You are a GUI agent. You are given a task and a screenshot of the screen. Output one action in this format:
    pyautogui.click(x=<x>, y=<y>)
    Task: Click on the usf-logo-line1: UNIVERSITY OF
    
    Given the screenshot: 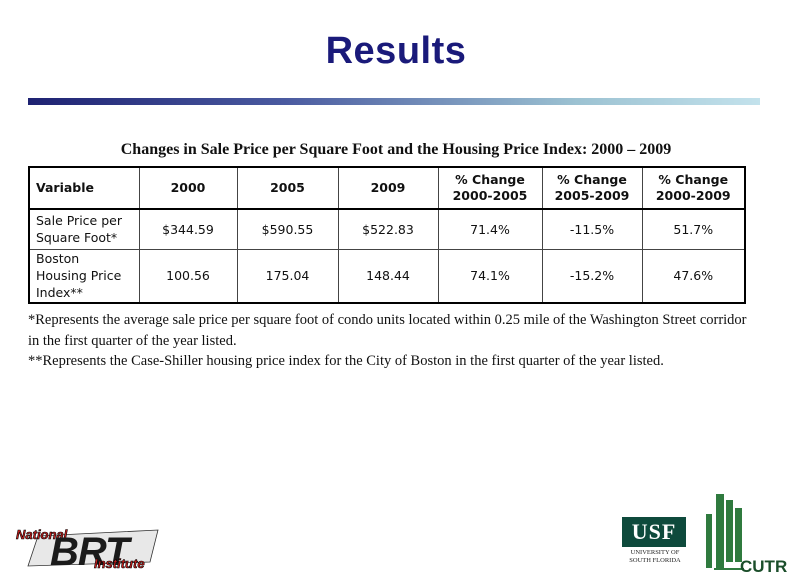 What is the action you would take?
    pyautogui.click(x=655, y=552)
    